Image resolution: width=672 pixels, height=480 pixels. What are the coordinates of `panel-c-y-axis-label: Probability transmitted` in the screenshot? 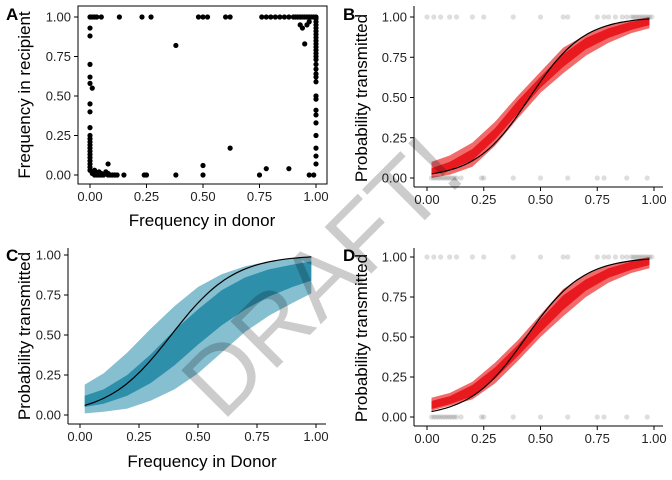 It's located at (24, 336).